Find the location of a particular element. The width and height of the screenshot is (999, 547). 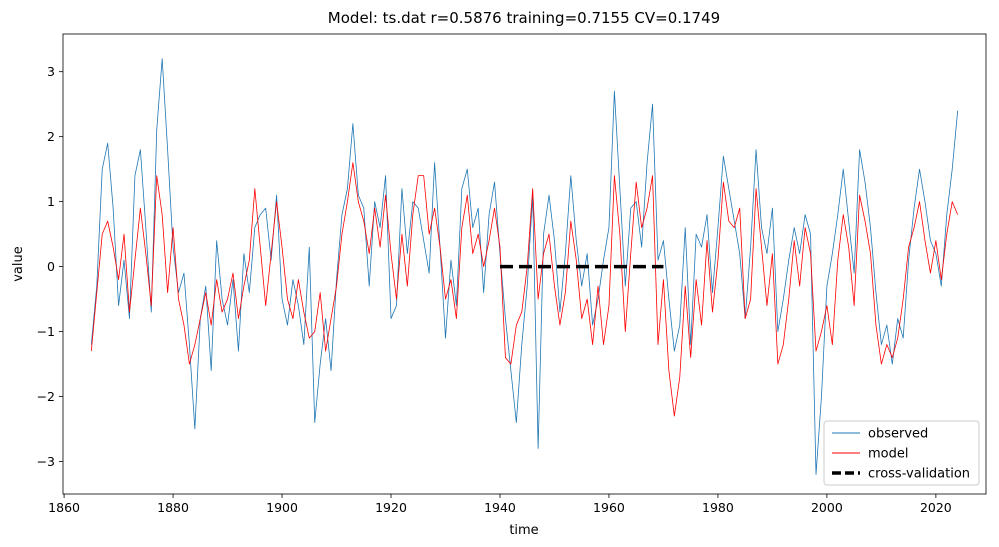

y-tick-label: 0 is located at coordinates (51, 266).